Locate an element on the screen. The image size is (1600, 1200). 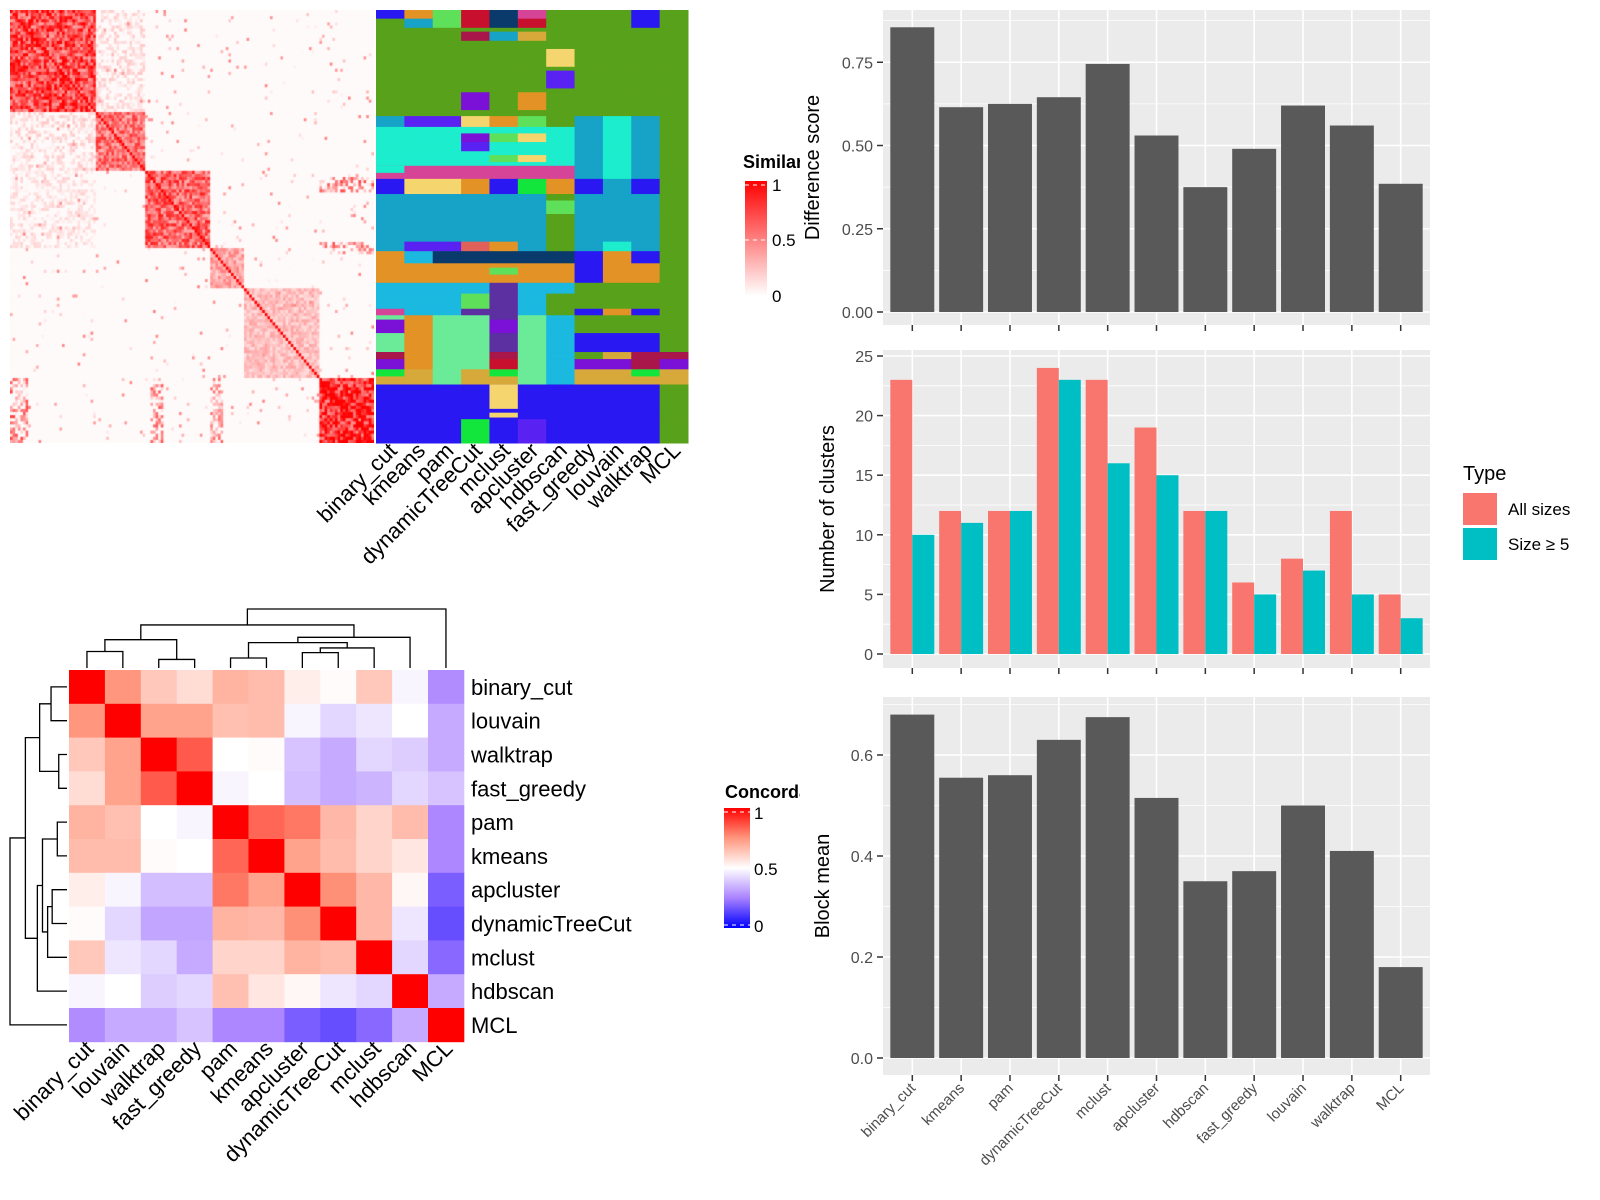
bar-hdbscan is located at coordinates (1205, 249).